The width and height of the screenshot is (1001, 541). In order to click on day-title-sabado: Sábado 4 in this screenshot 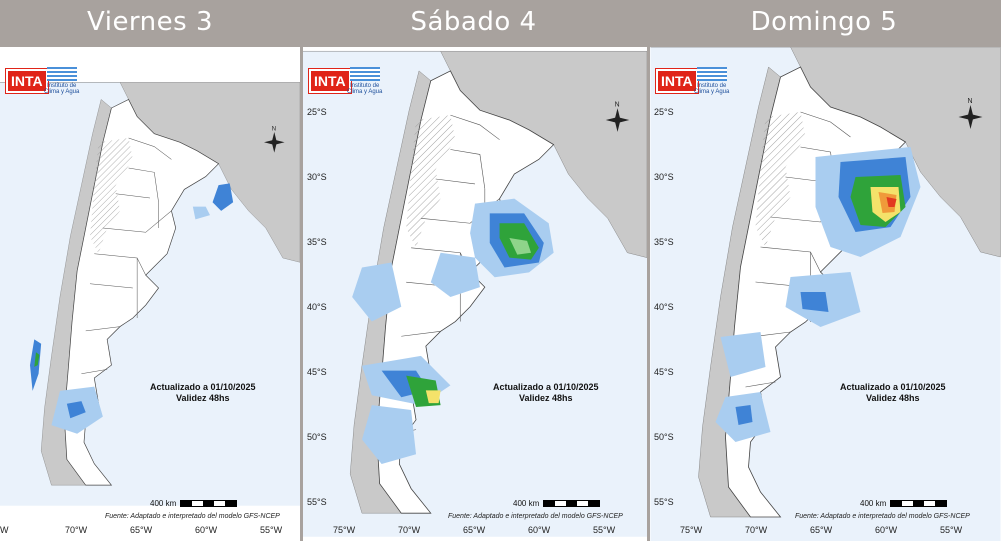, I will do `click(473, 22)`.